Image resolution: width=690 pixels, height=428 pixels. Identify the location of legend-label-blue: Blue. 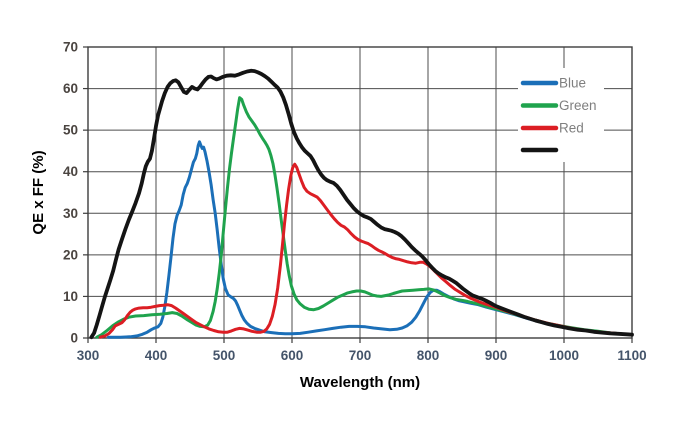
(572, 83).